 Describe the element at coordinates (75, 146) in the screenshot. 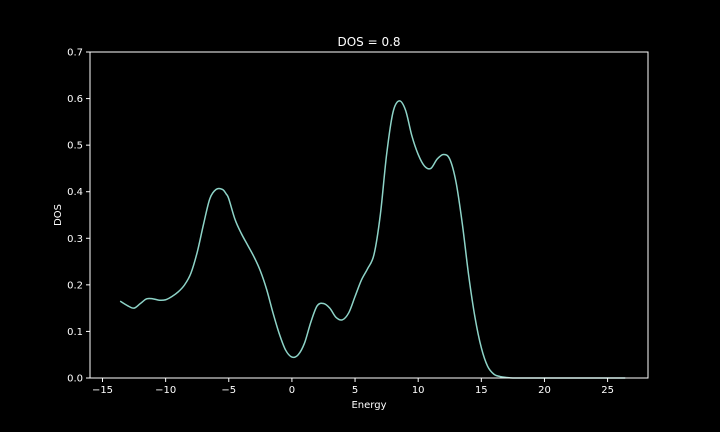

I see `y-tick-label: 0.5` at that location.